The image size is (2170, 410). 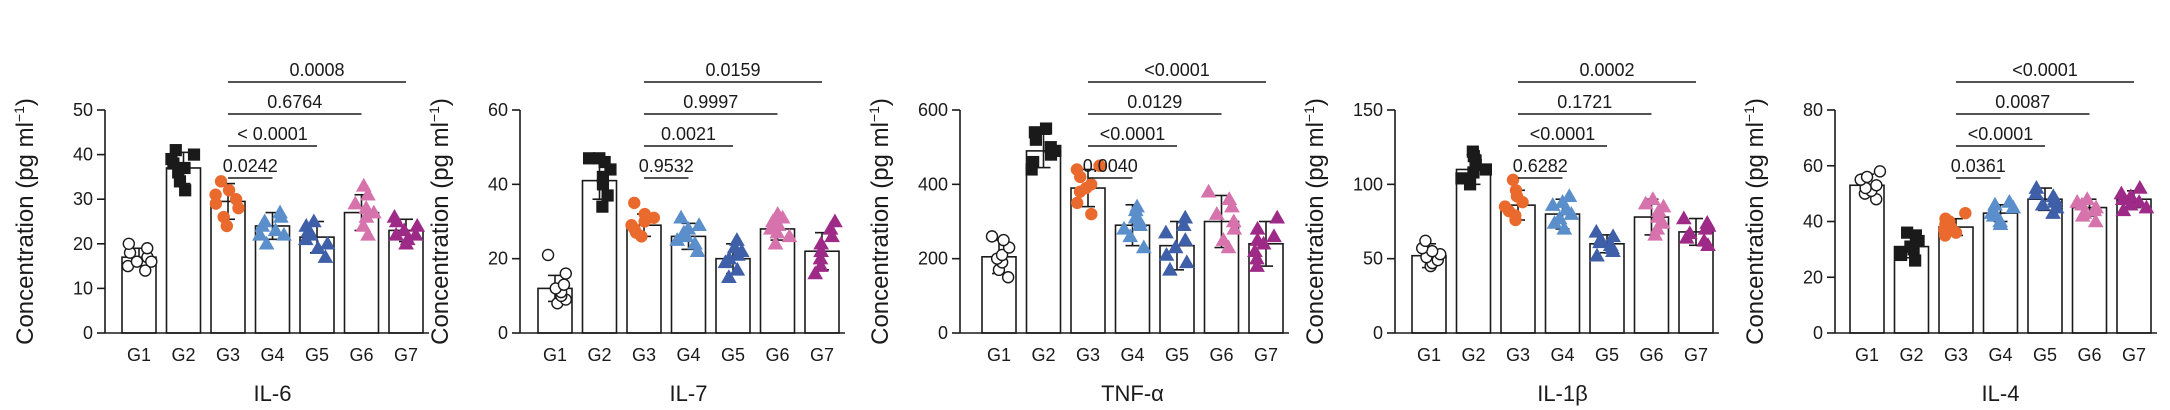 I want to click on y-tick-label: 30, so click(x=83, y=199).